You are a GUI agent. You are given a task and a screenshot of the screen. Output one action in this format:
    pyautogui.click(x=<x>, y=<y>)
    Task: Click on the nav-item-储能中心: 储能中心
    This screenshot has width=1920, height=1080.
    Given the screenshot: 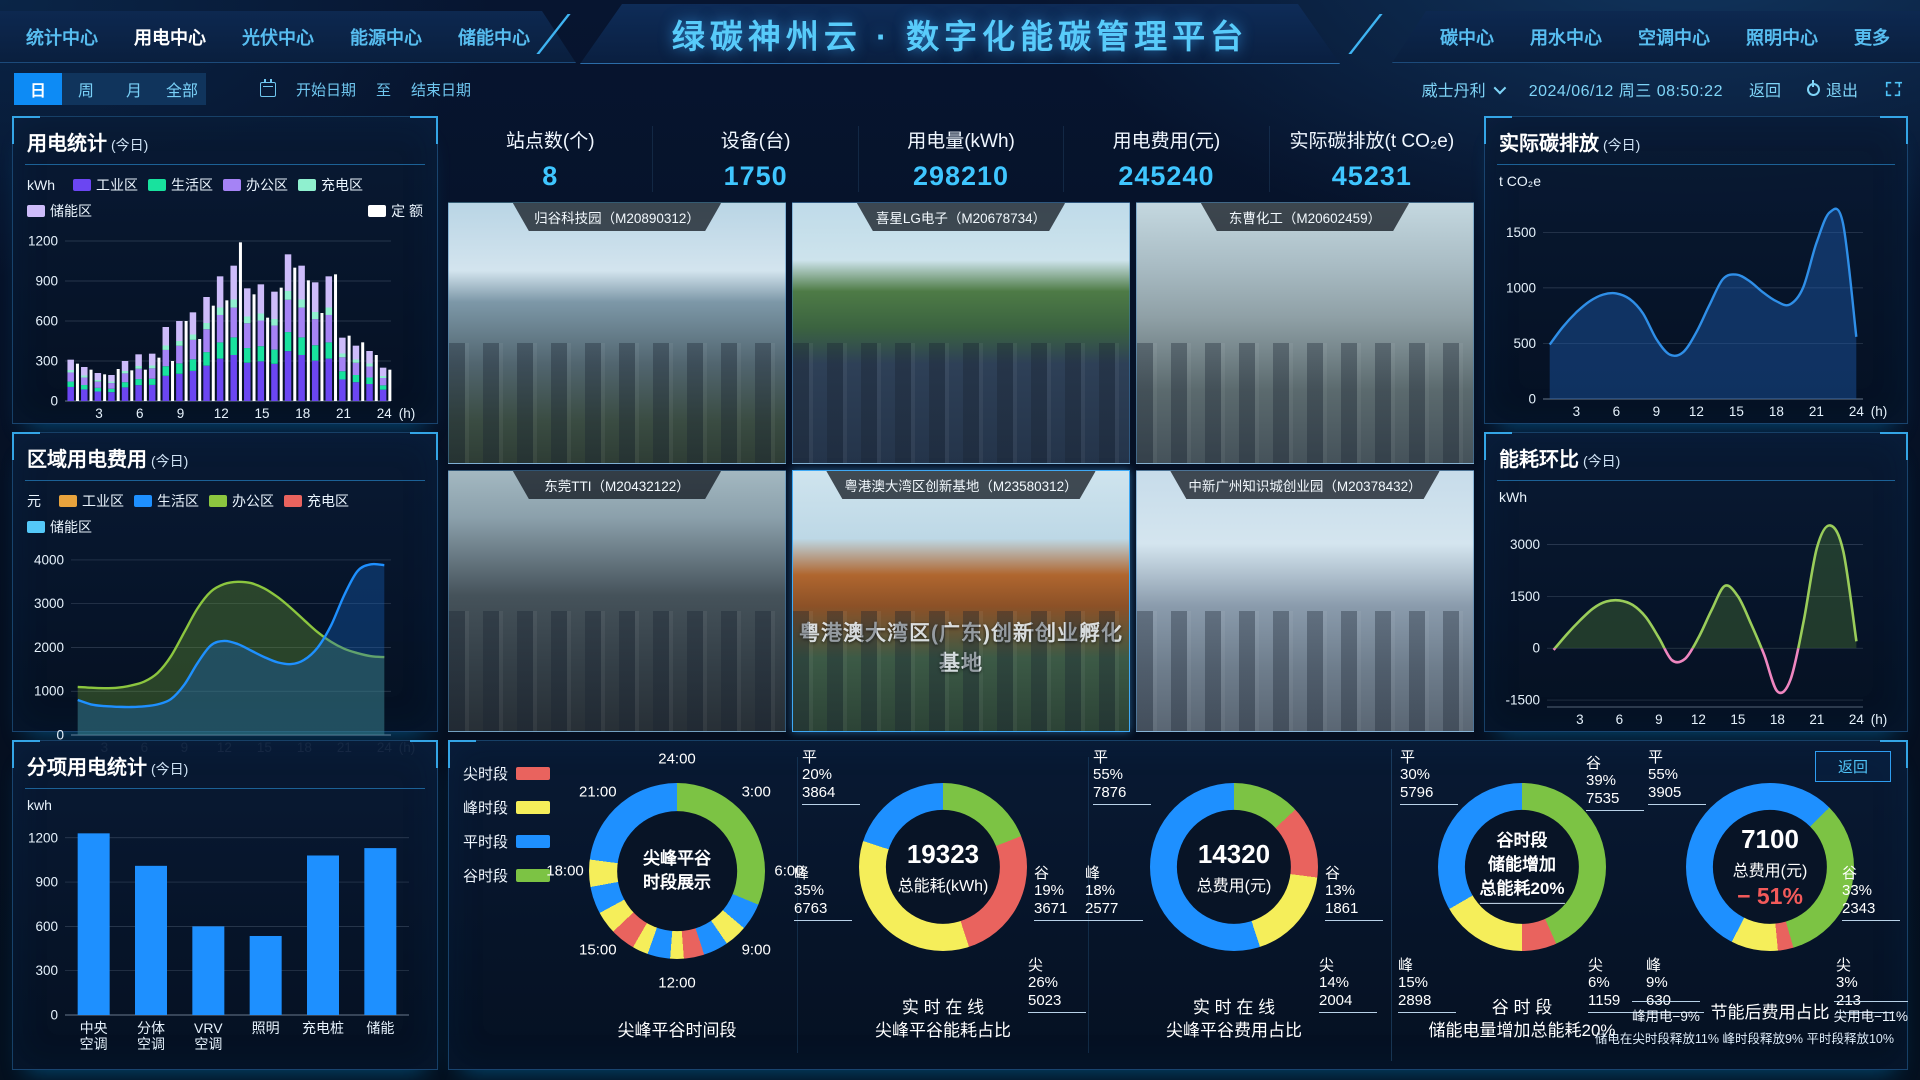 What is the action you would take?
    pyautogui.click(x=494, y=37)
    